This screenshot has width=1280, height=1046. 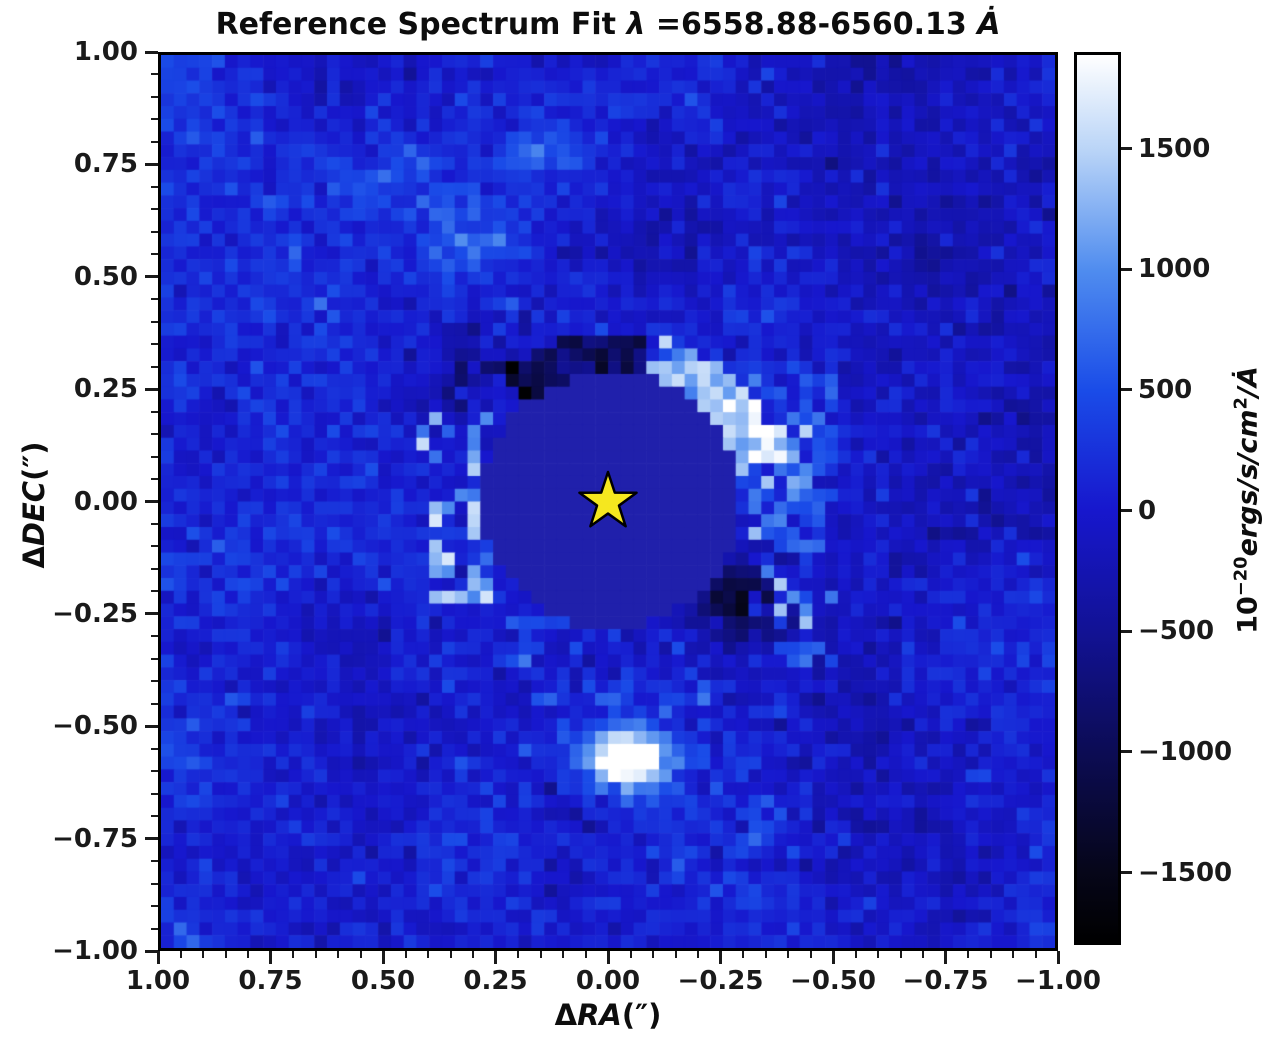 What do you see at coordinates (34, 513) in the screenshot?
I see `y-label-name: DEC` at bounding box center [34, 513].